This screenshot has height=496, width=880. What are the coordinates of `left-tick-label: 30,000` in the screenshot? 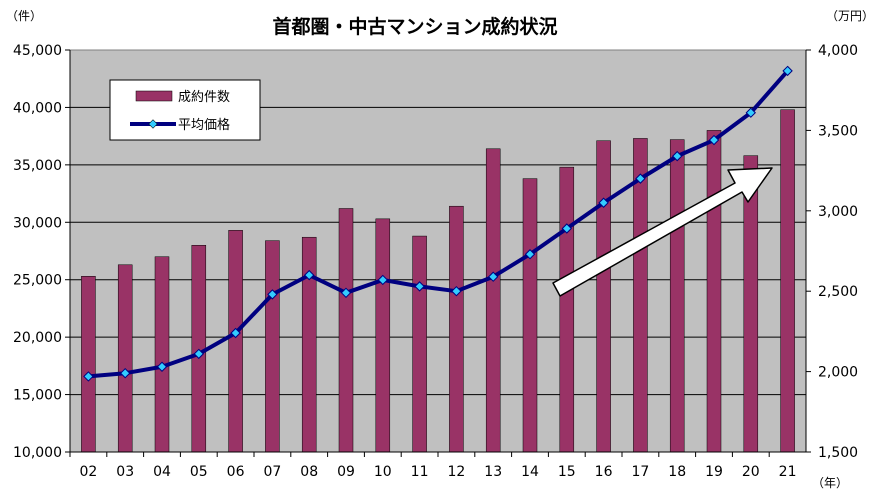 It's located at (37, 223).